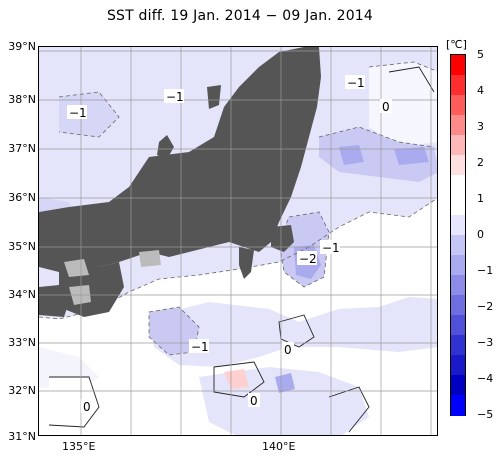  What do you see at coordinates (480, 198) in the screenshot?
I see `colorbar-tick-label: 1` at bounding box center [480, 198].